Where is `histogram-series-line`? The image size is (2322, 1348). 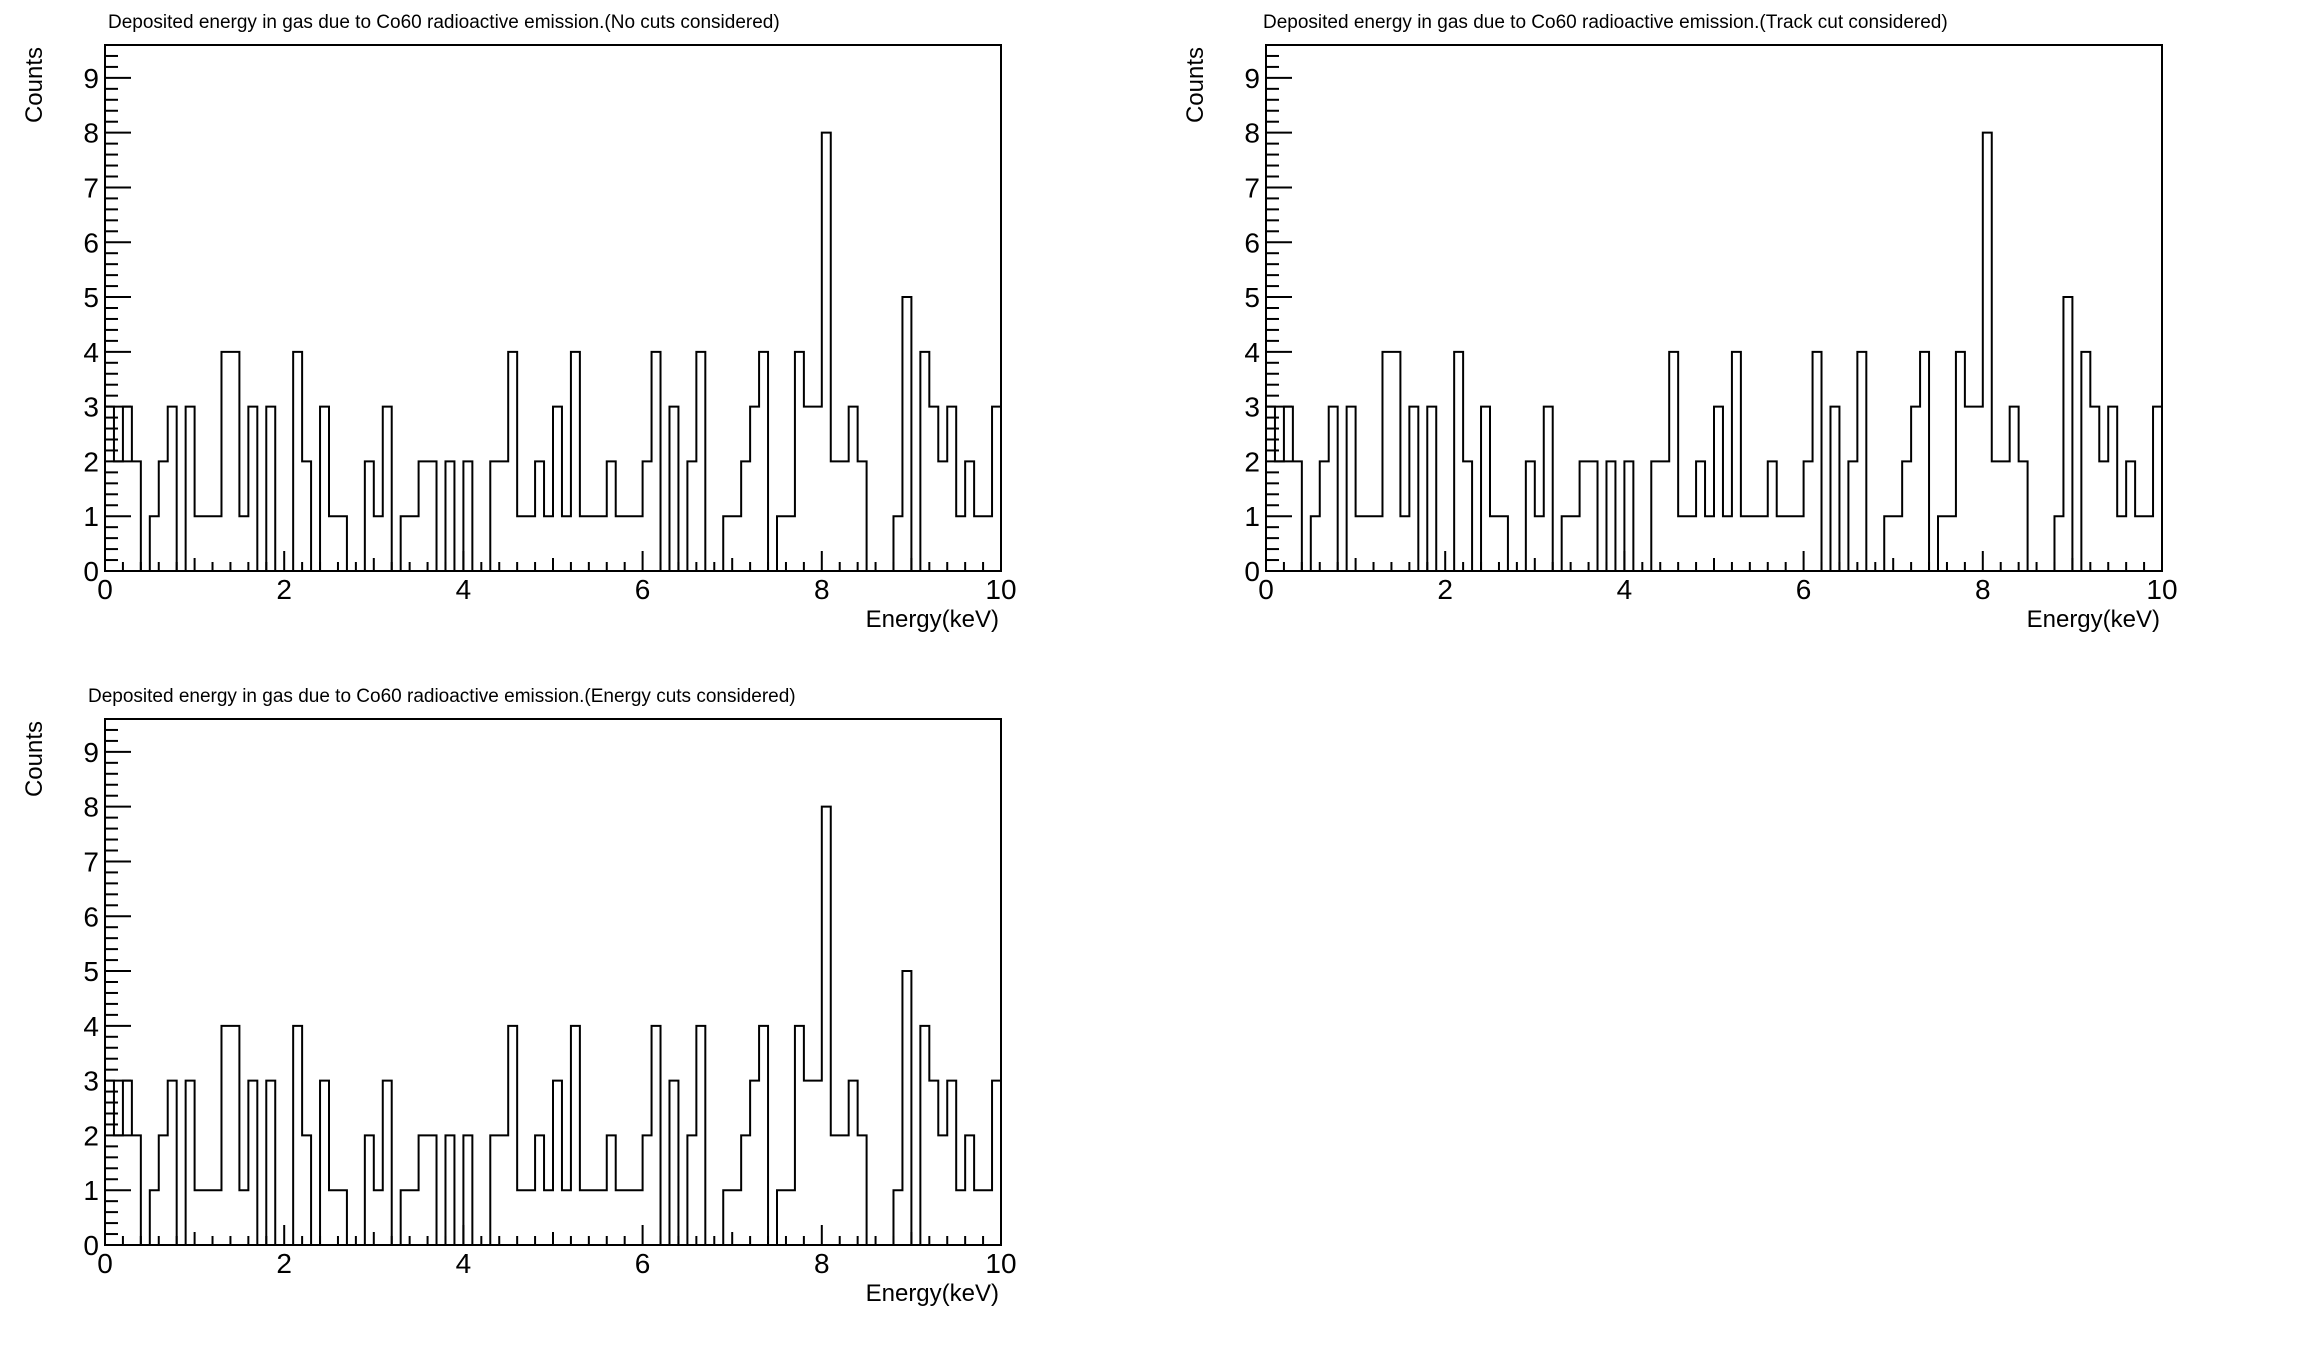 histogram-series-line is located at coordinates (553, 351).